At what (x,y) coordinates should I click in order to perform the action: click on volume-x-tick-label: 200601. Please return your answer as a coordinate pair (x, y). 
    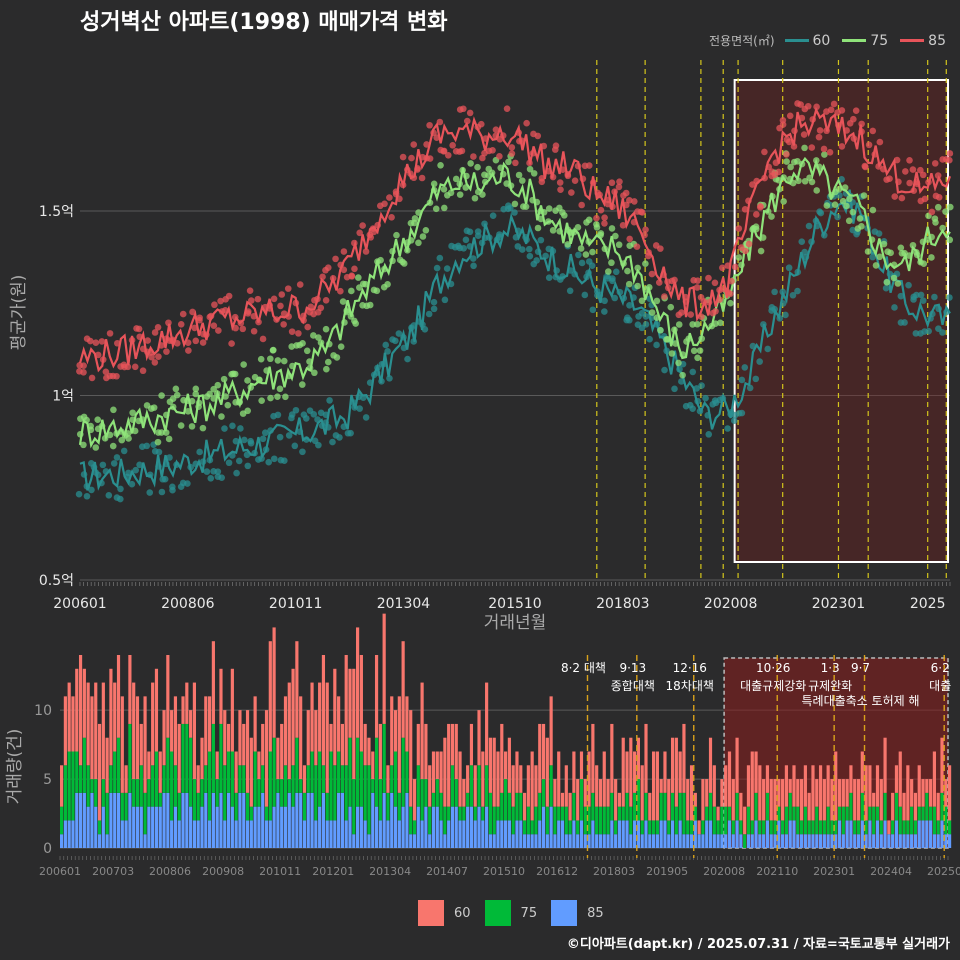
    Looking at the image, I should click on (60, 871).